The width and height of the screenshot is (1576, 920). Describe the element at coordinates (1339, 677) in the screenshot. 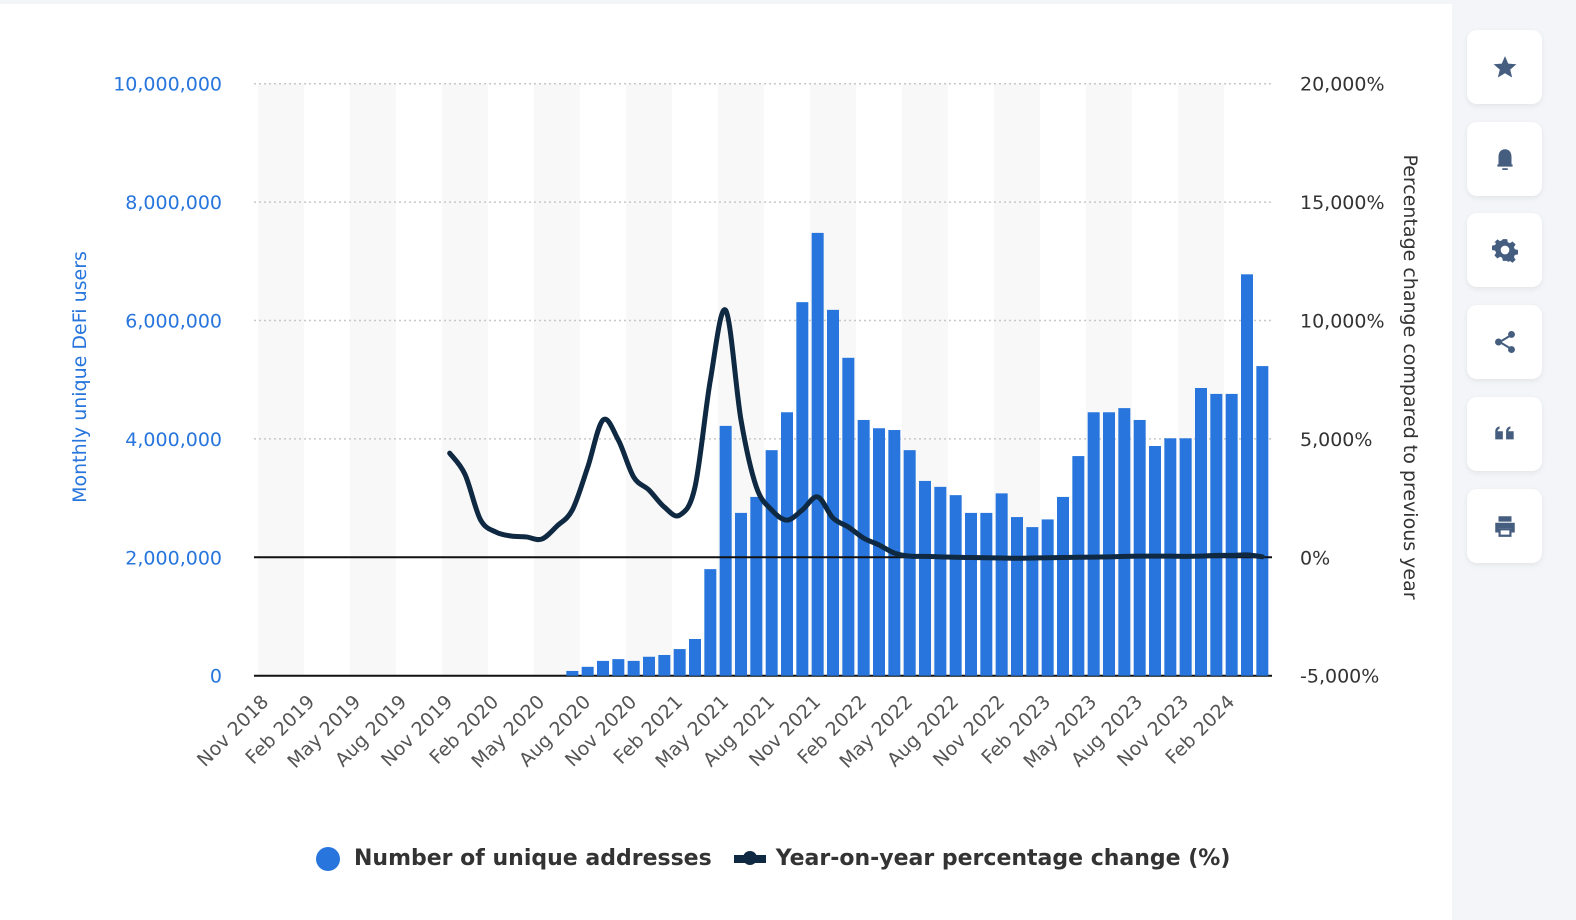

I see `y-tick-label-right: -5,000%` at that location.